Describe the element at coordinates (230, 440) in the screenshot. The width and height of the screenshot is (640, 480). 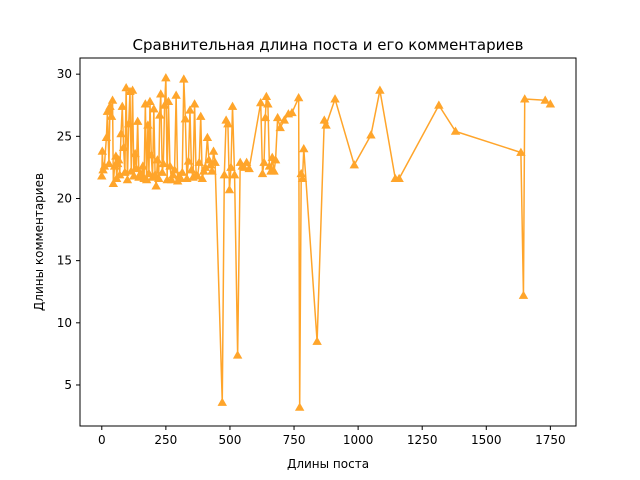
I see `x-tick-label: 500` at that location.